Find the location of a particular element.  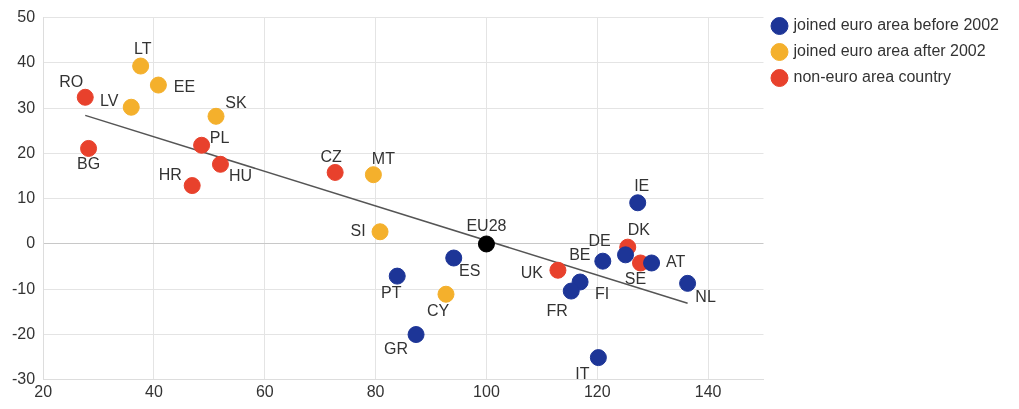

annotation: GR is located at coordinates (396, 348).